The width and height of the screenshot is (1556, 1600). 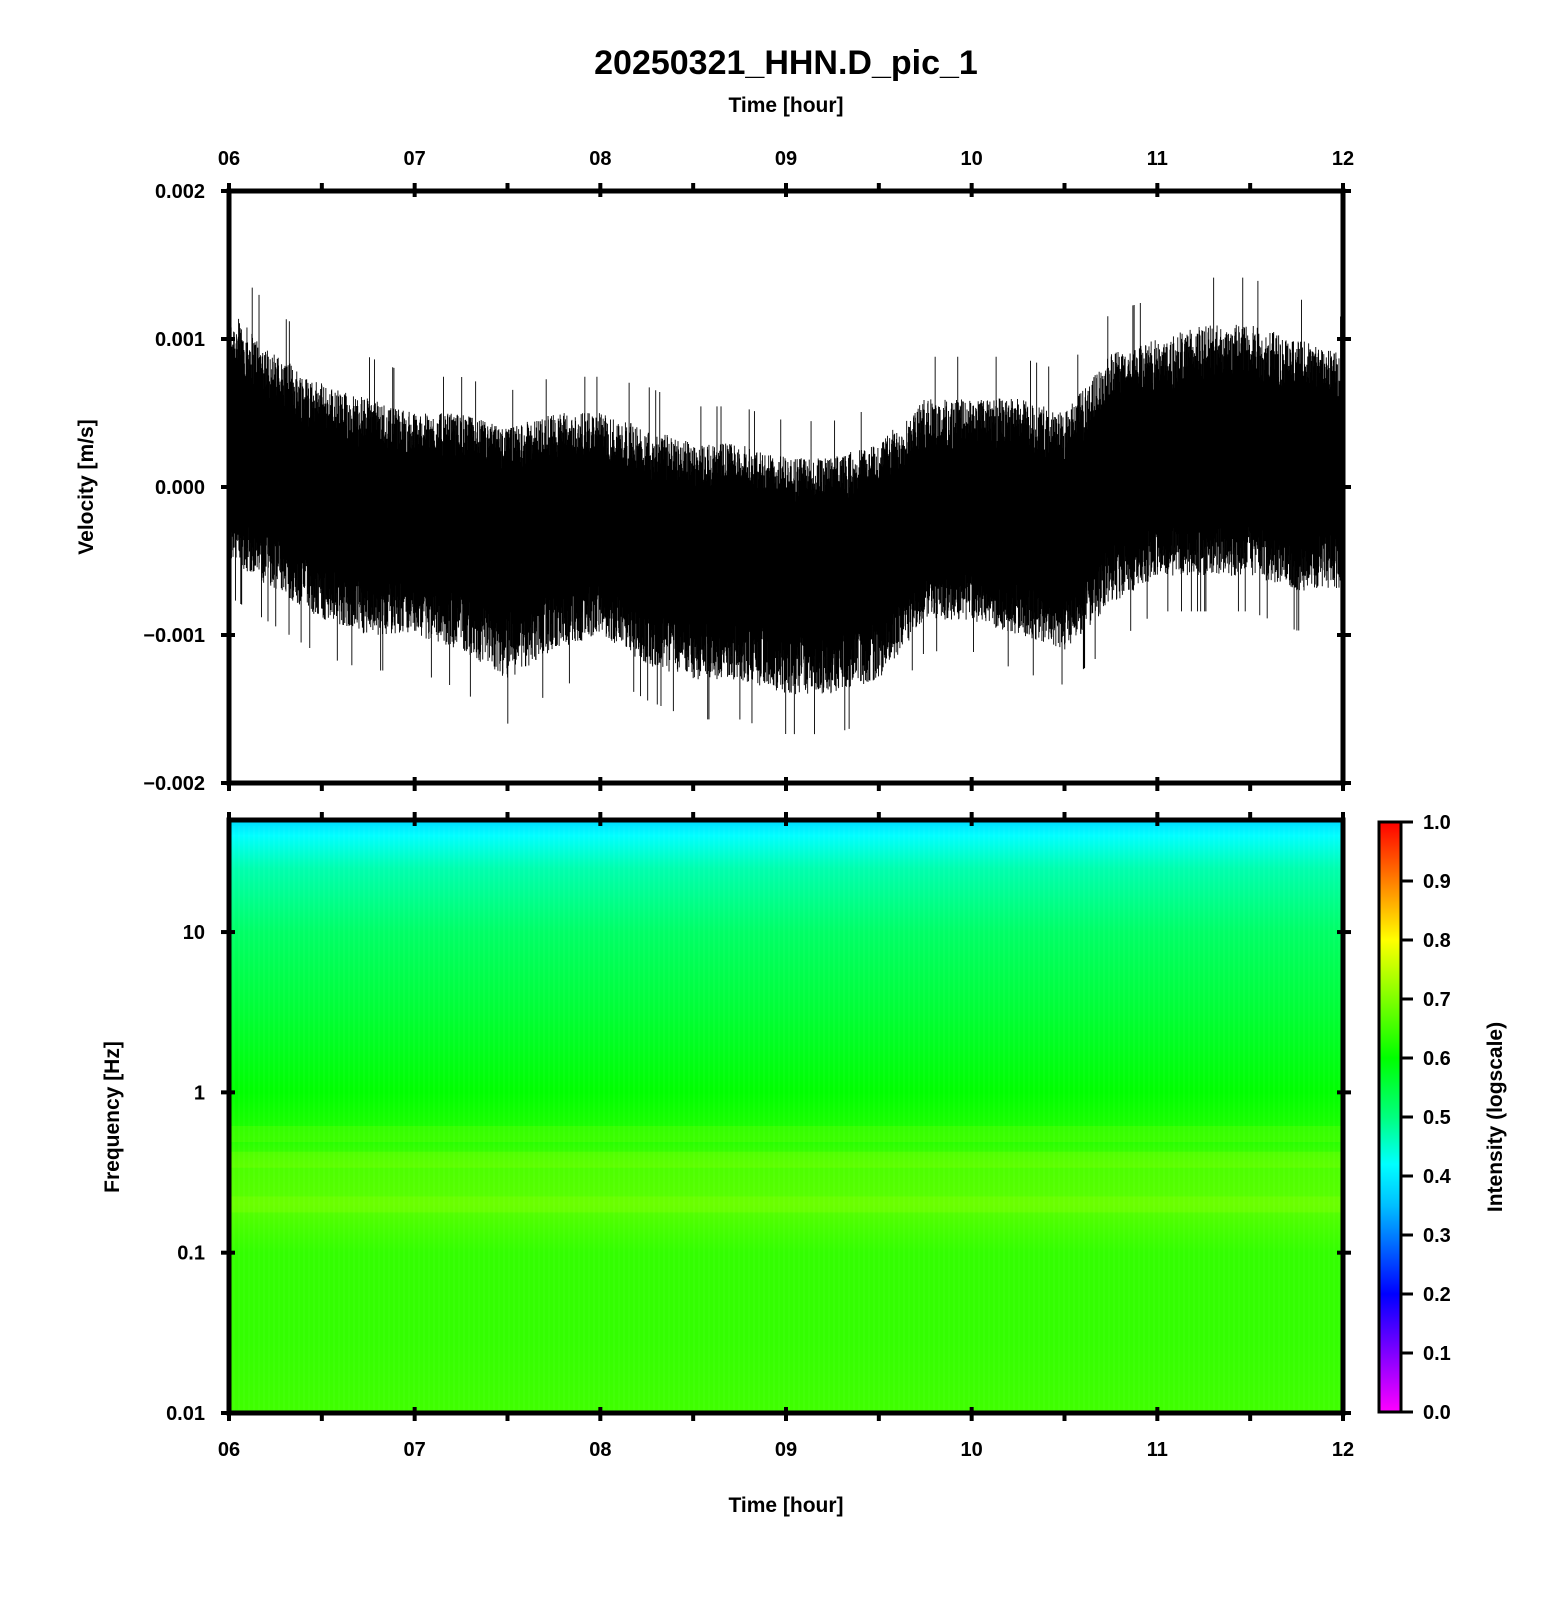 I want to click on colorbar-tick-label: 0.1, so click(x=1437, y=1354).